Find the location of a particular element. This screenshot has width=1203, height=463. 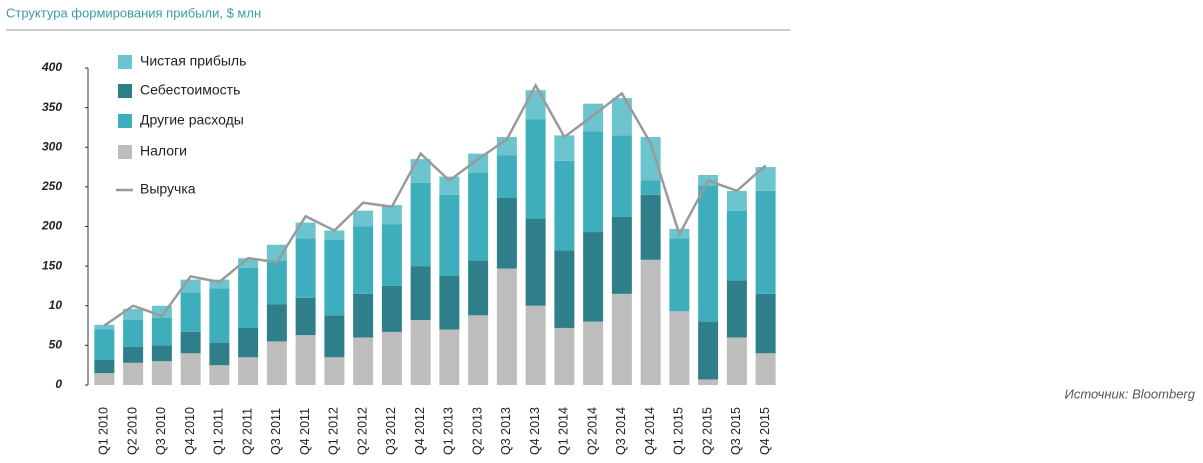

y-tick-label: 200 is located at coordinates (51, 226).